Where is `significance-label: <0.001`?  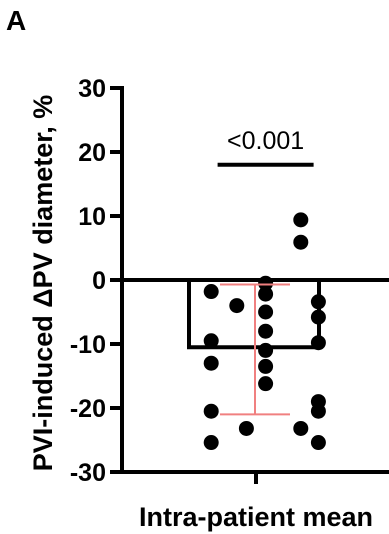 significance-label: <0.001 is located at coordinates (265, 141).